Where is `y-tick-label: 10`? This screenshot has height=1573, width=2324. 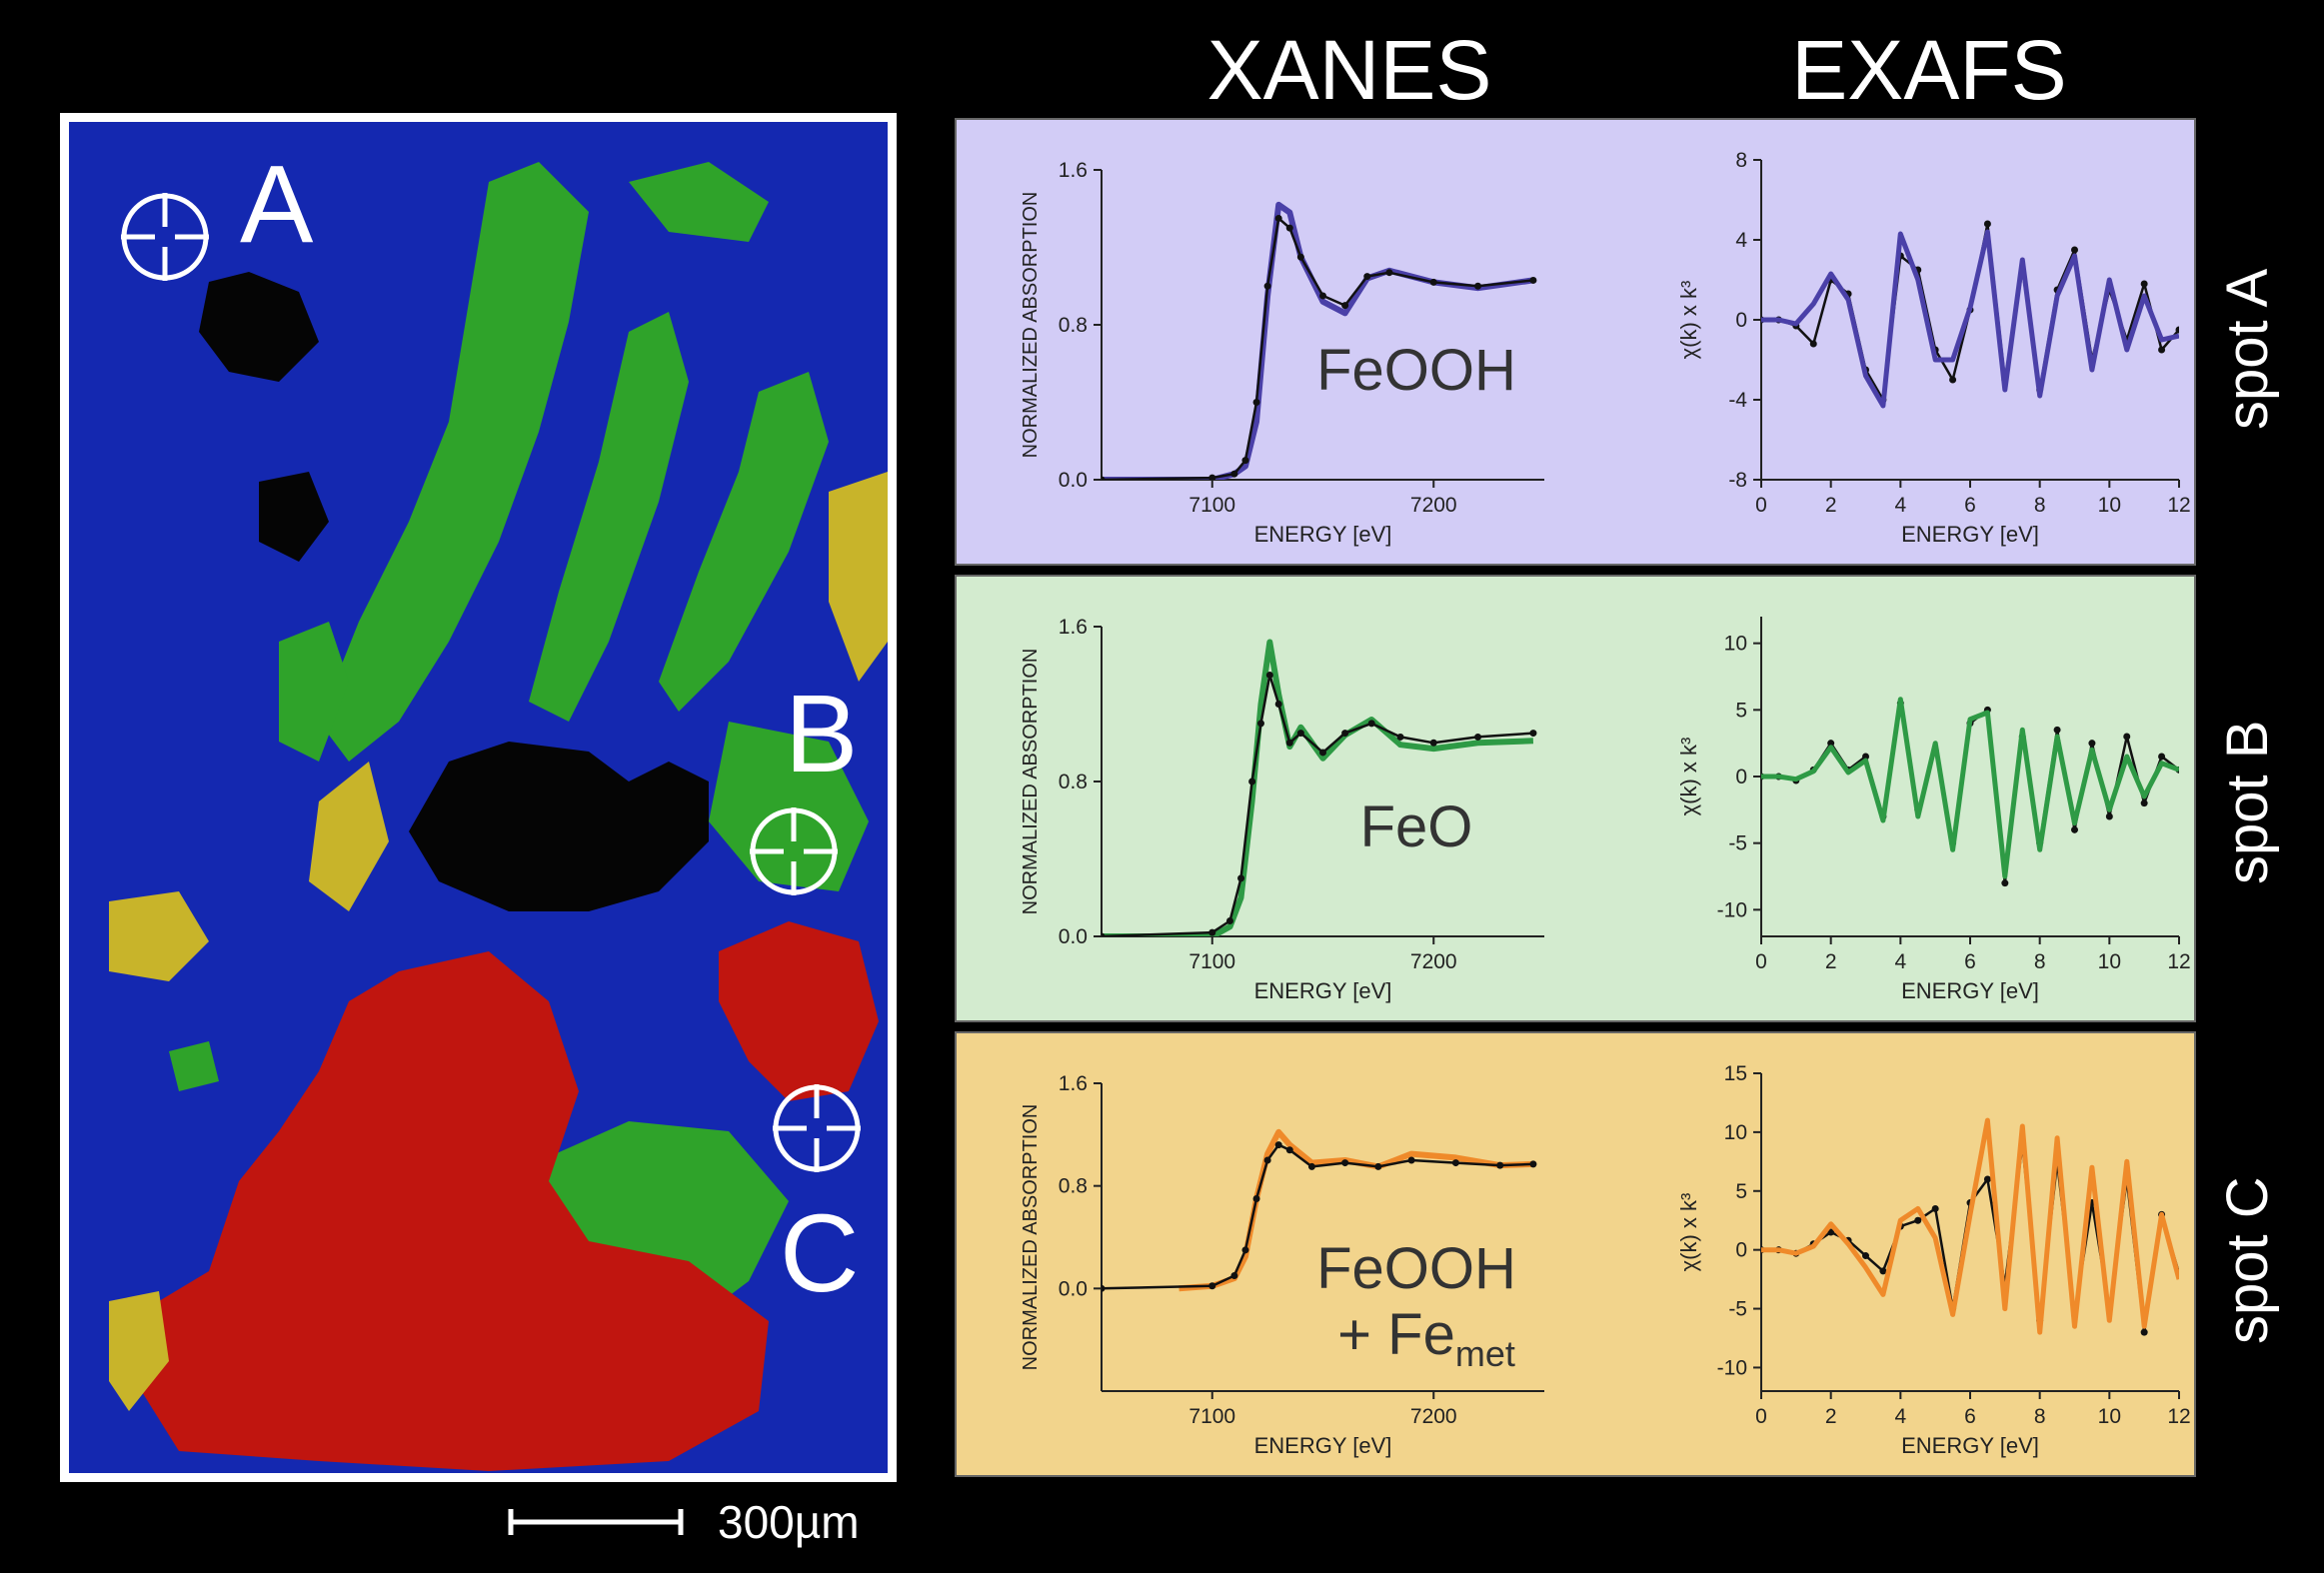
y-tick-label: 10 is located at coordinates (1735, 644).